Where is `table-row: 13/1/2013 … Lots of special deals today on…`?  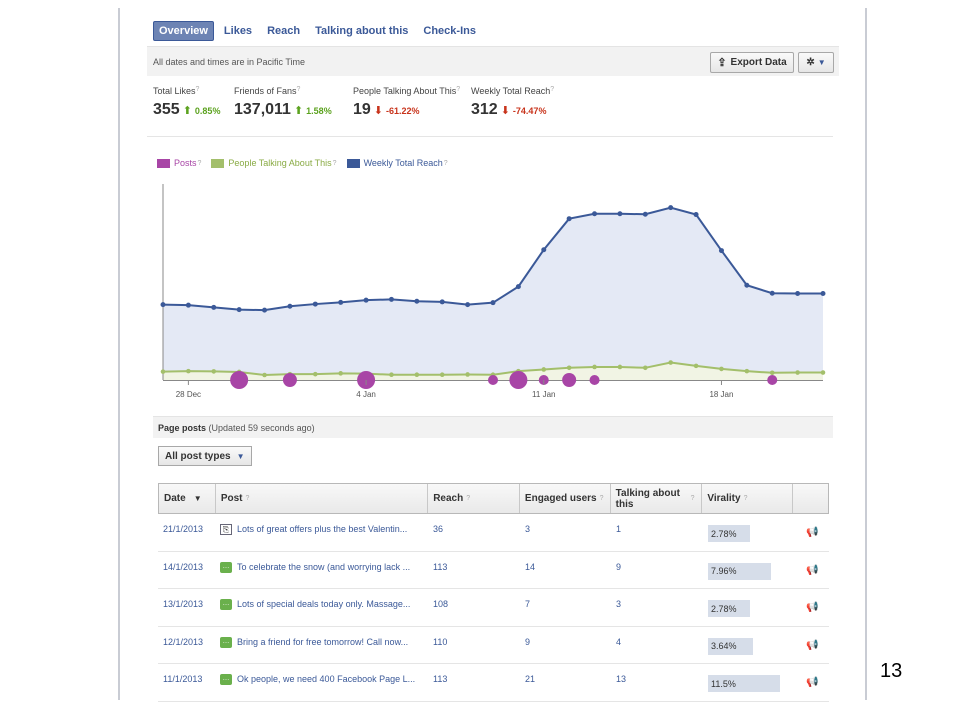 table-row: 13/1/2013 … Lots of special deals today on… is located at coordinates (493, 608).